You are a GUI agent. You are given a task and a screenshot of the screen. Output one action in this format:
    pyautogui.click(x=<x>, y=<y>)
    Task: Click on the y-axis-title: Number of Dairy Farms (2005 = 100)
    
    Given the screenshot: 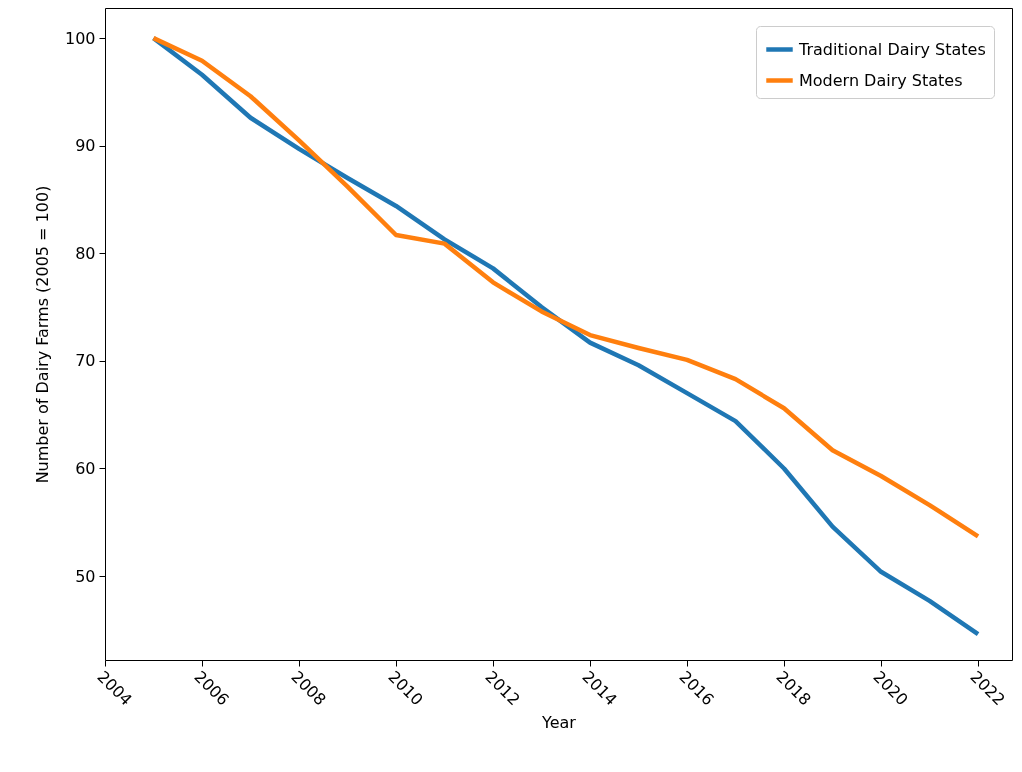 What is the action you would take?
    pyautogui.click(x=42, y=334)
    